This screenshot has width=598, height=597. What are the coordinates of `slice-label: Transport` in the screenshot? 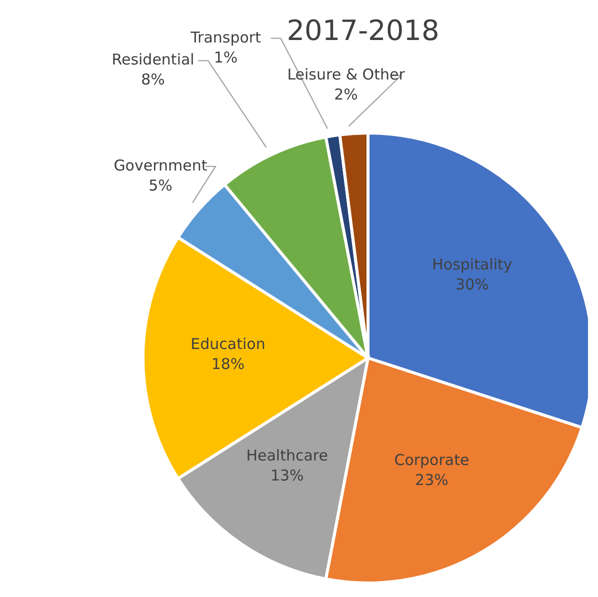 It's located at (226, 37).